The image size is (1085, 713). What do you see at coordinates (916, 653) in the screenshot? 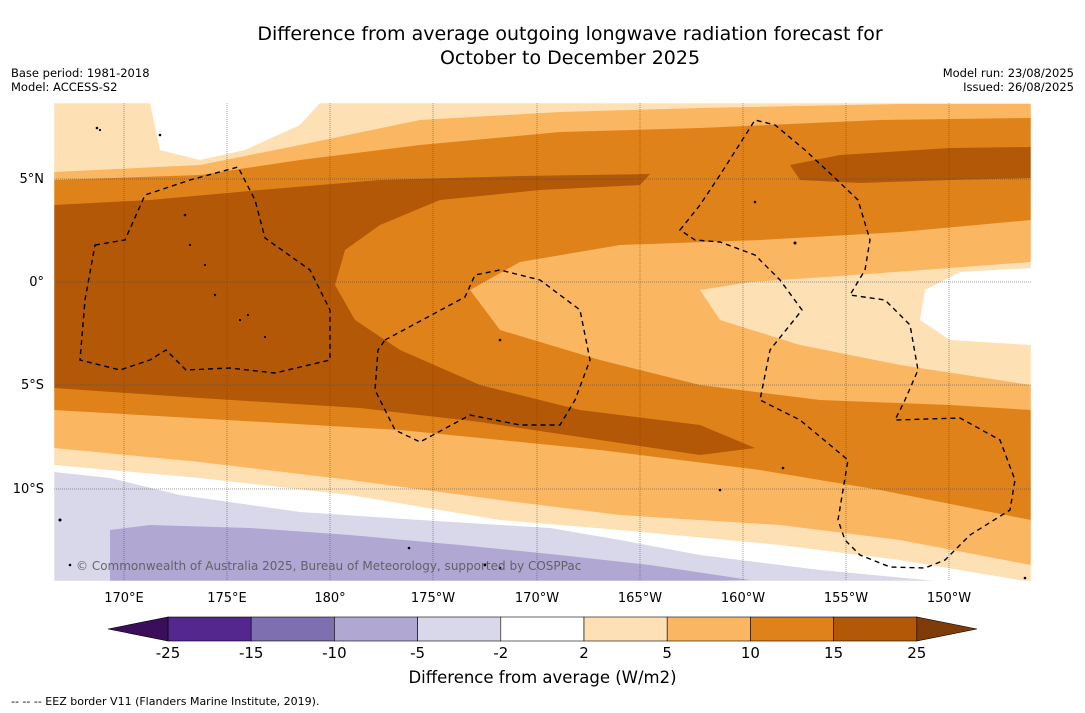
I see `colorbar-tick-label: 25` at bounding box center [916, 653].